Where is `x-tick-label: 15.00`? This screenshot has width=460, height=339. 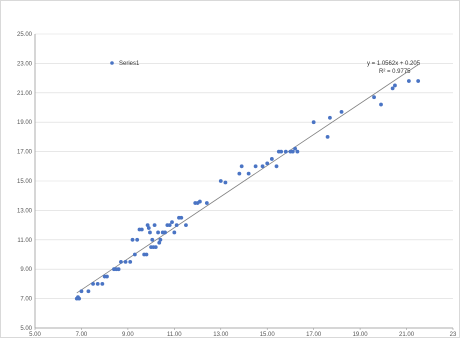 x-tick-label: 15.00 is located at coordinates (268, 335).